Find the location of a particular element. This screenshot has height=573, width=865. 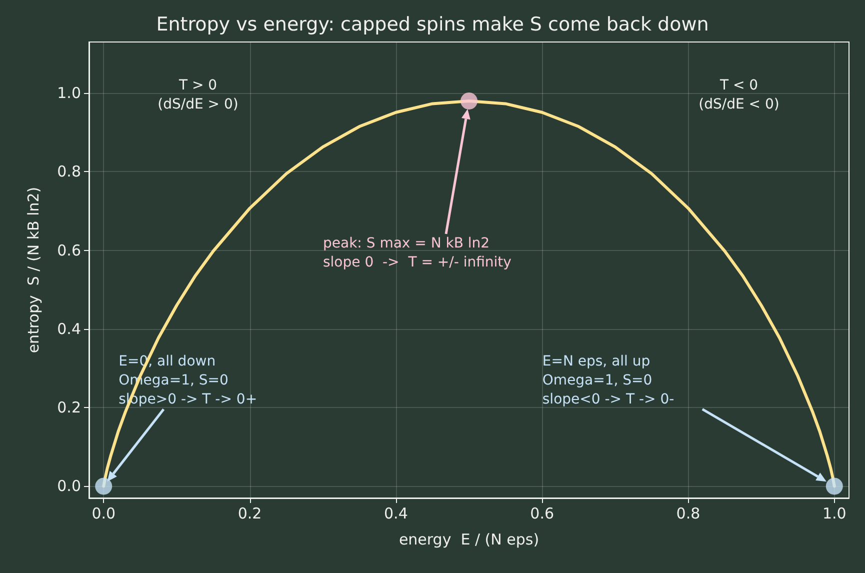

y-tick-label: 0.4 is located at coordinates (69, 329).